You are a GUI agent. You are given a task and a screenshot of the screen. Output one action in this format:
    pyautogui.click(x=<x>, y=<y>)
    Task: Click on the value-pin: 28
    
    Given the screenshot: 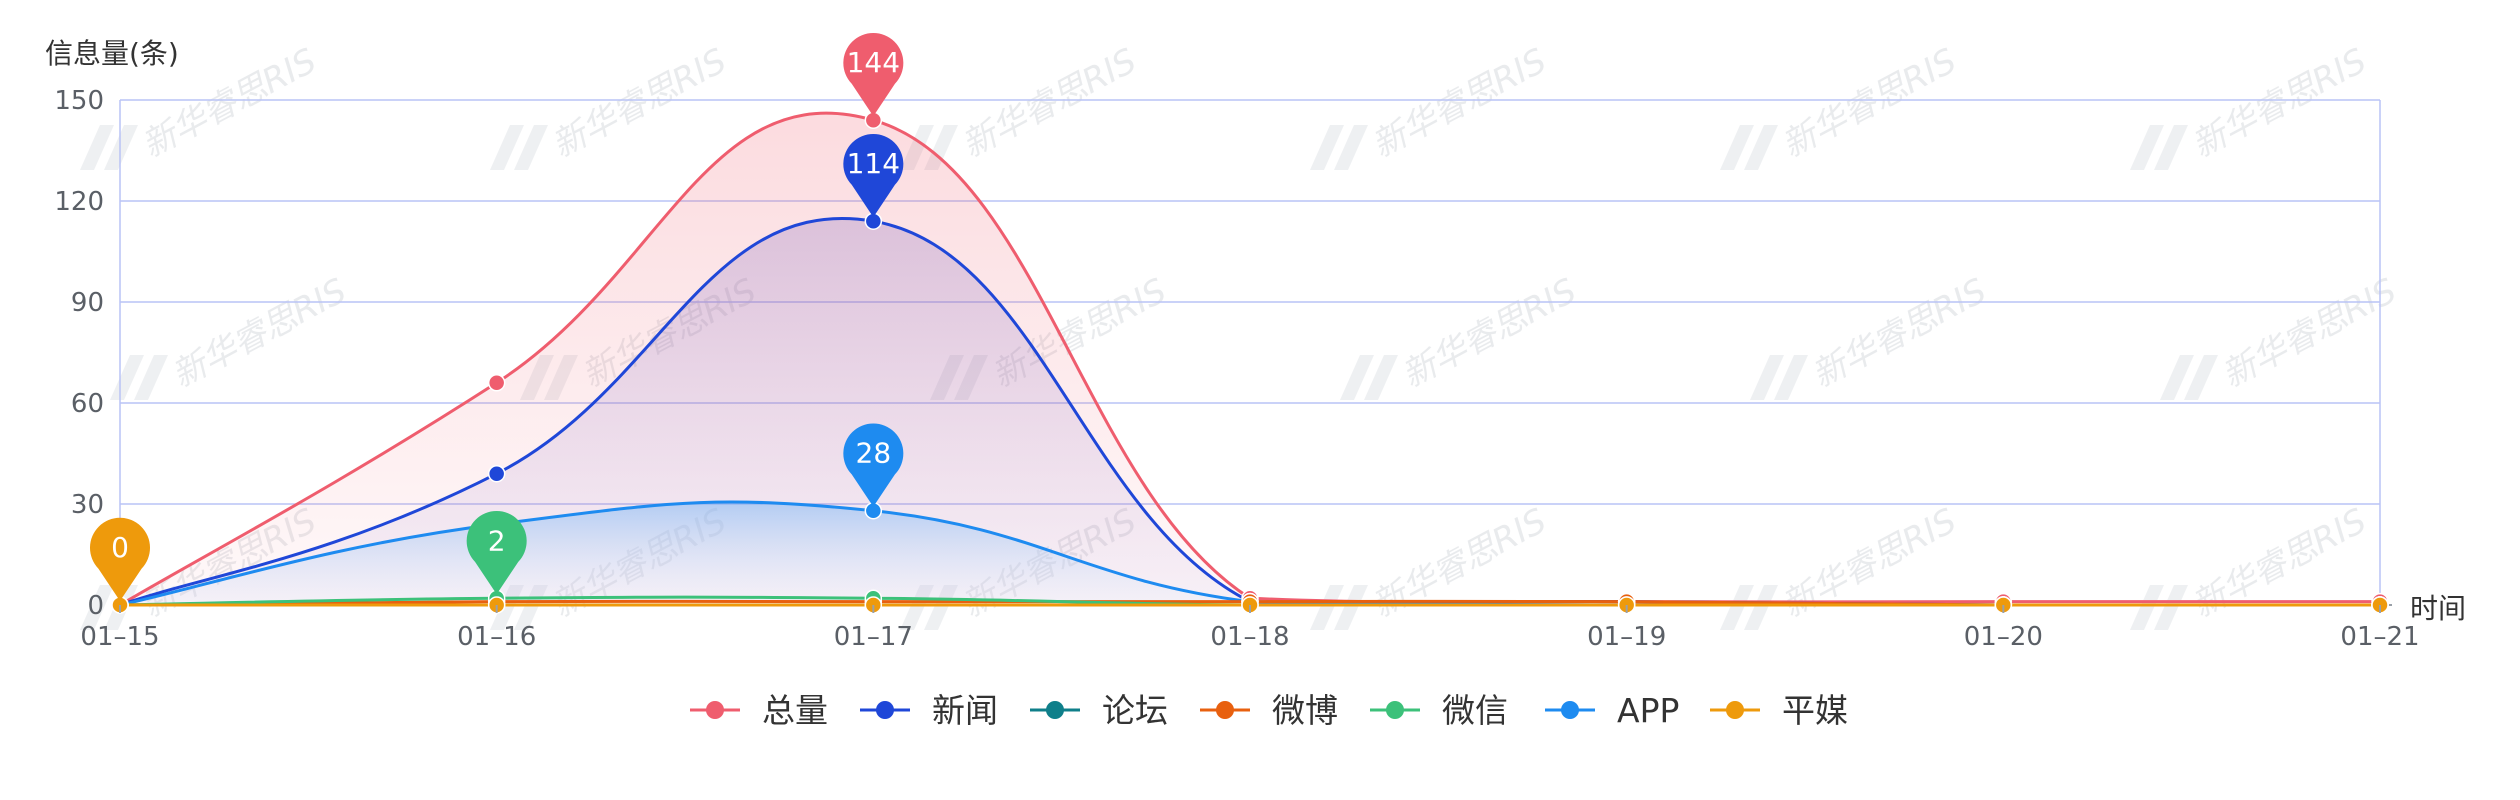 What is the action you would take?
    pyautogui.click(x=873, y=465)
    